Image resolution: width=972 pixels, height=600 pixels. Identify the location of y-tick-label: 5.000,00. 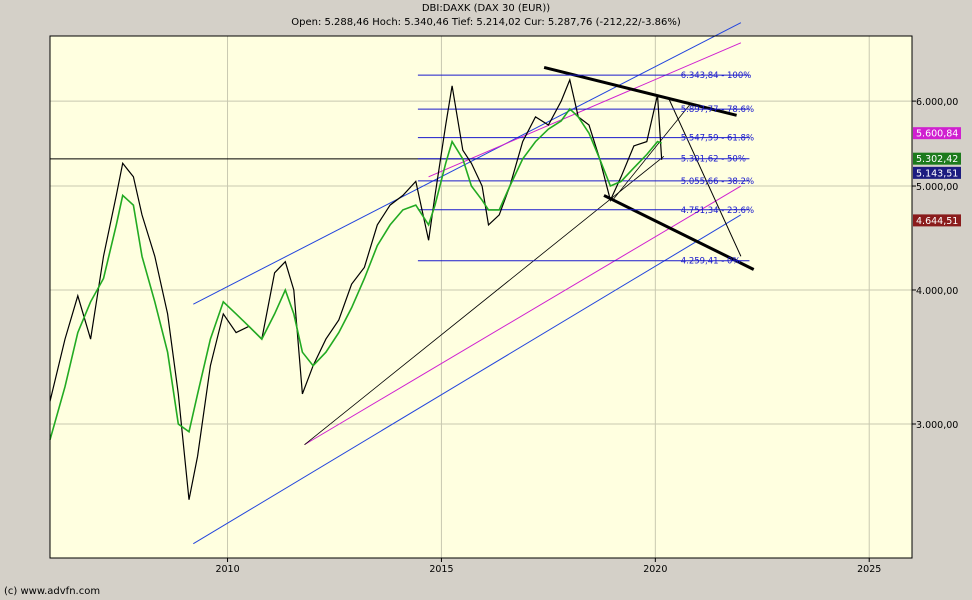
(937, 187).